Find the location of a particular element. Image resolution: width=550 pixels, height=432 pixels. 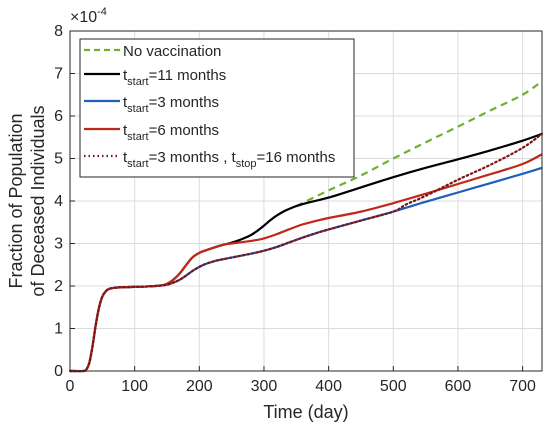

legend-label-tstart-6: tstart=6 months is located at coordinates (171, 132).